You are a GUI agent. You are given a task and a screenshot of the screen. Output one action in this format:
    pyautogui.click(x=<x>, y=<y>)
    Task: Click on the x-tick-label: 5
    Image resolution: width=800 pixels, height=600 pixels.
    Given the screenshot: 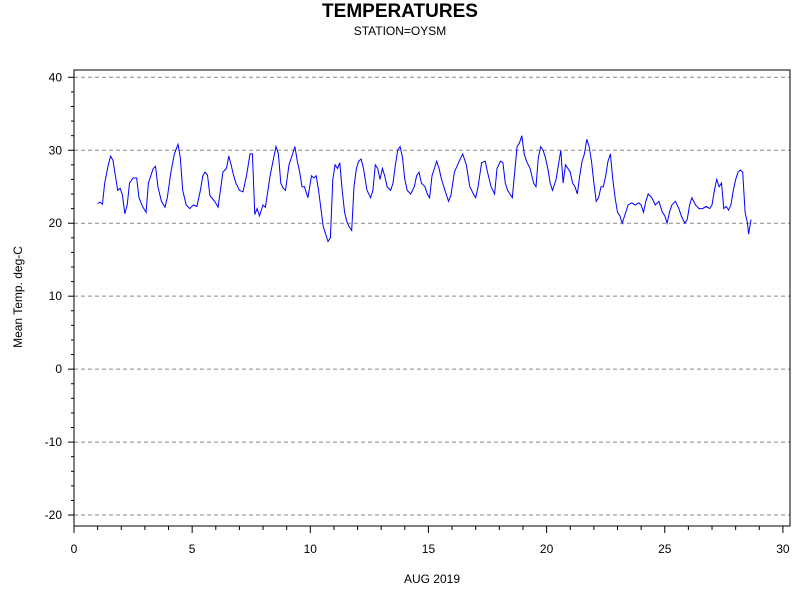 What is the action you would take?
    pyautogui.click(x=192, y=549)
    